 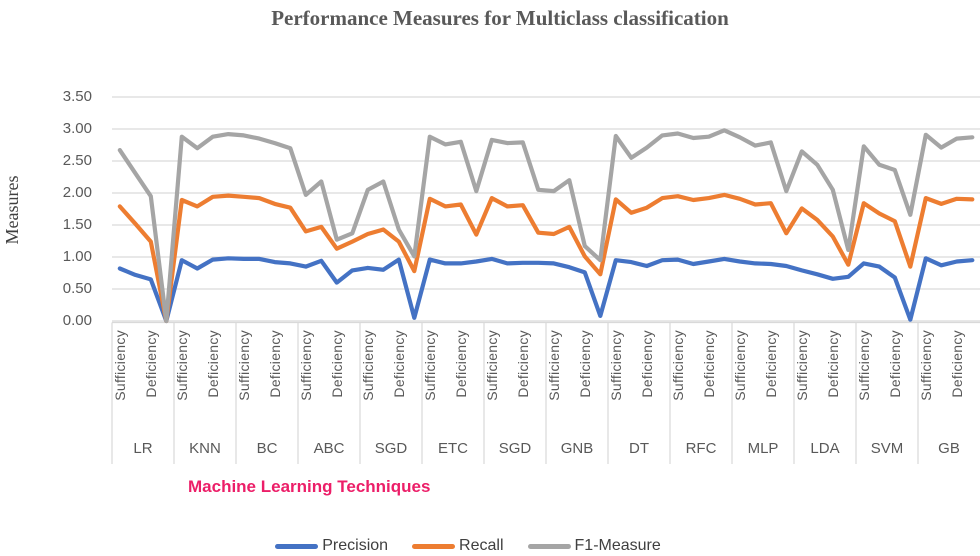 I want to click on group-label: RFC, so click(x=701, y=448).